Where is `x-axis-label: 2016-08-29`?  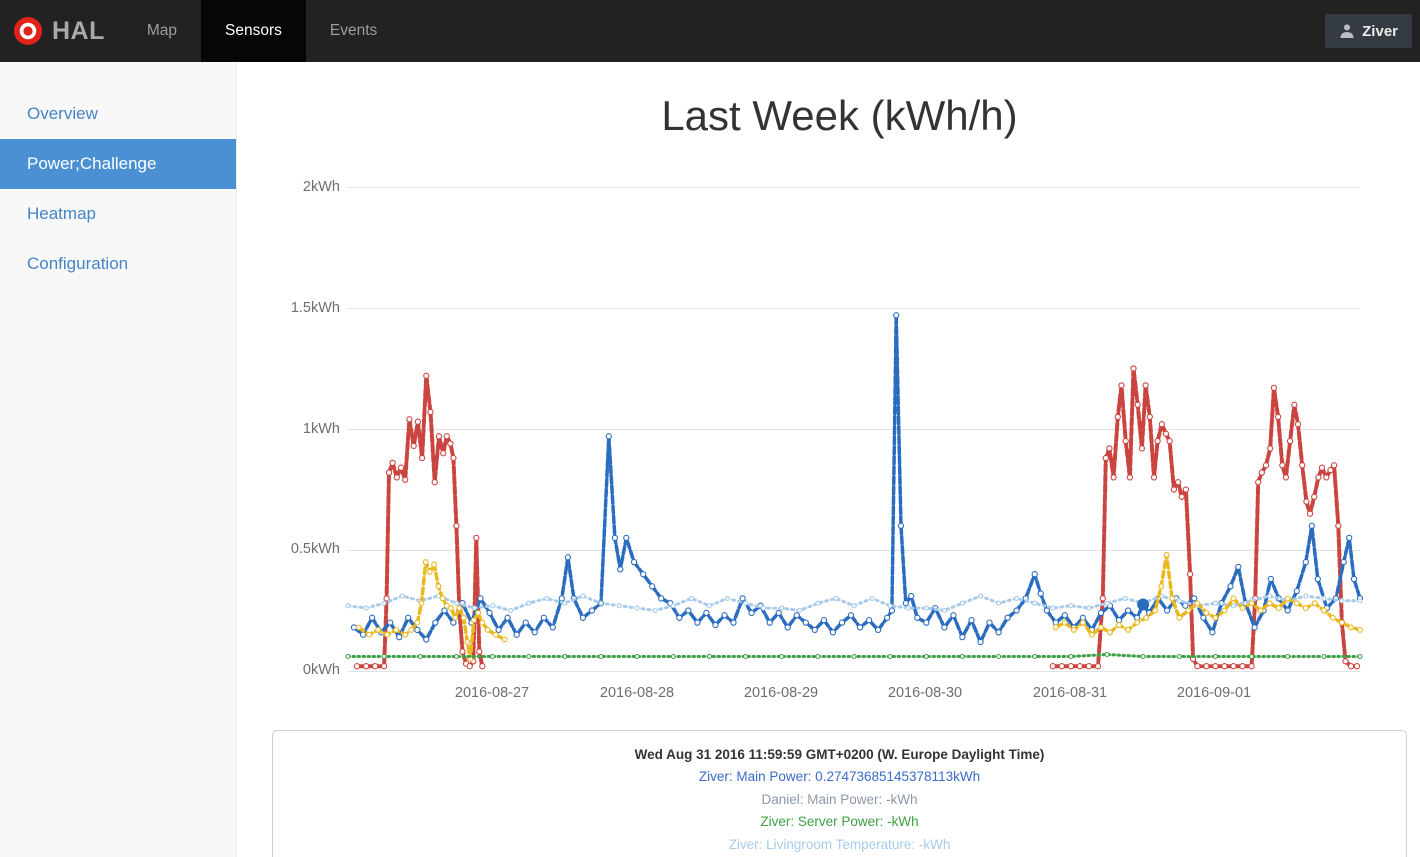
x-axis-label: 2016-08-29 is located at coordinates (781, 693).